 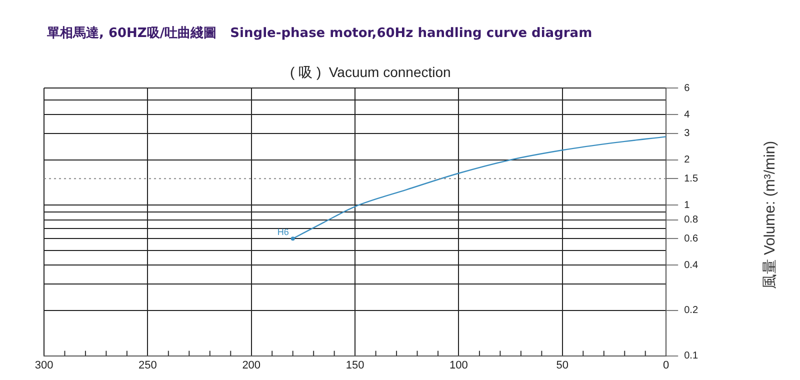 What do you see at coordinates (687, 114) in the screenshot?
I see `y-tick-label: 4` at bounding box center [687, 114].